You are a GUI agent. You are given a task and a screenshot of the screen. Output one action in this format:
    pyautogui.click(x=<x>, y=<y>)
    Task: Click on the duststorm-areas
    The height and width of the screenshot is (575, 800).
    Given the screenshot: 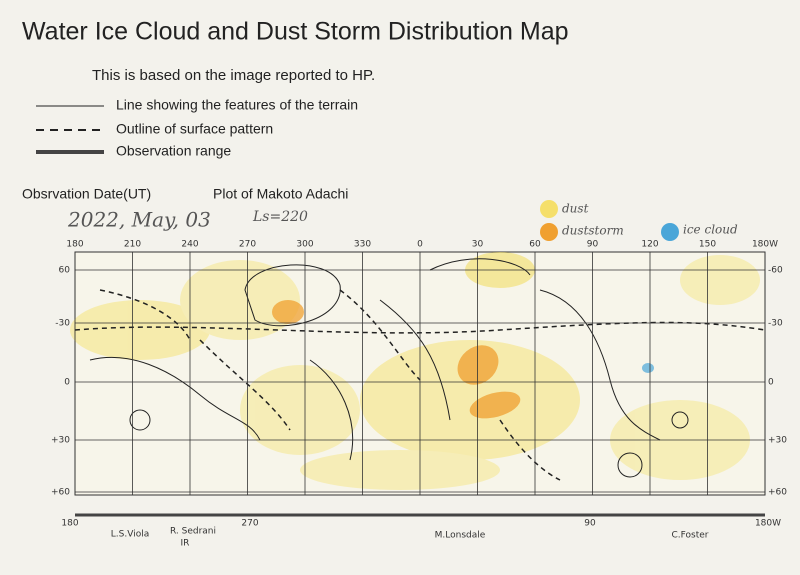 What is the action you would take?
    pyautogui.click(x=396, y=359)
    